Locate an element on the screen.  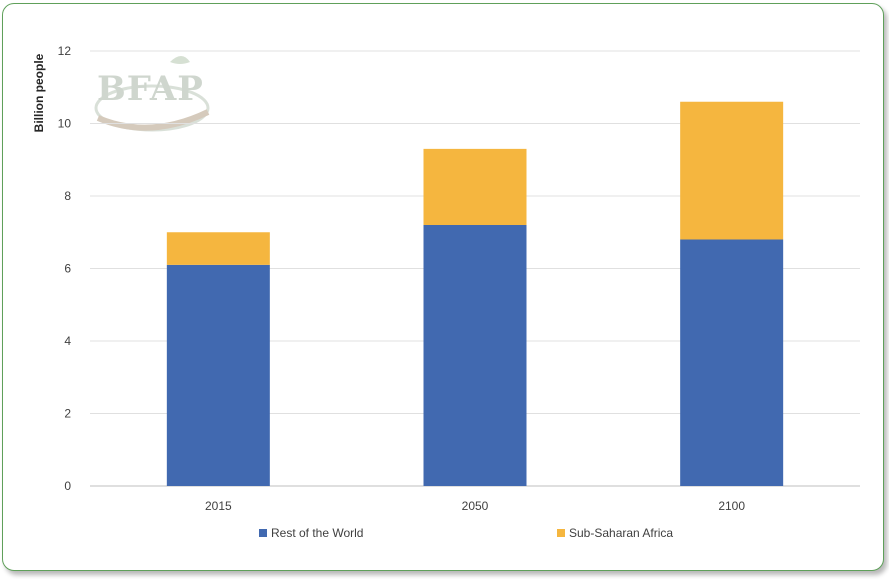
bar-sub-saharan-africa-2015 is located at coordinates (218, 248).